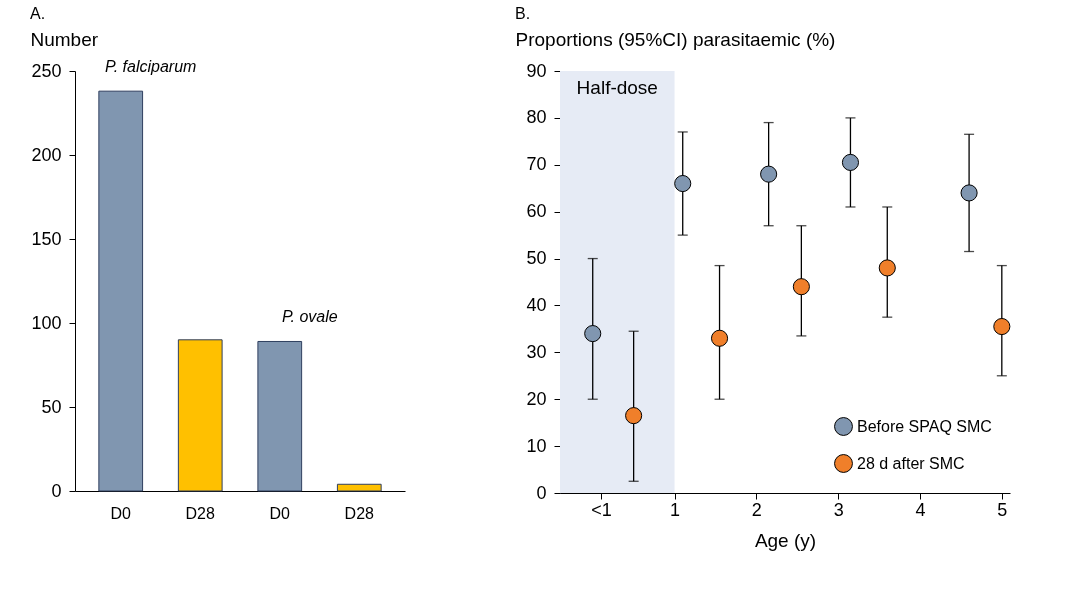 Image resolution: width=1074 pixels, height=604 pixels. What do you see at coordinates (1002, 509) in the screenshot?
I see `x-tick-label: 5` at bounding box center [1002, 509].